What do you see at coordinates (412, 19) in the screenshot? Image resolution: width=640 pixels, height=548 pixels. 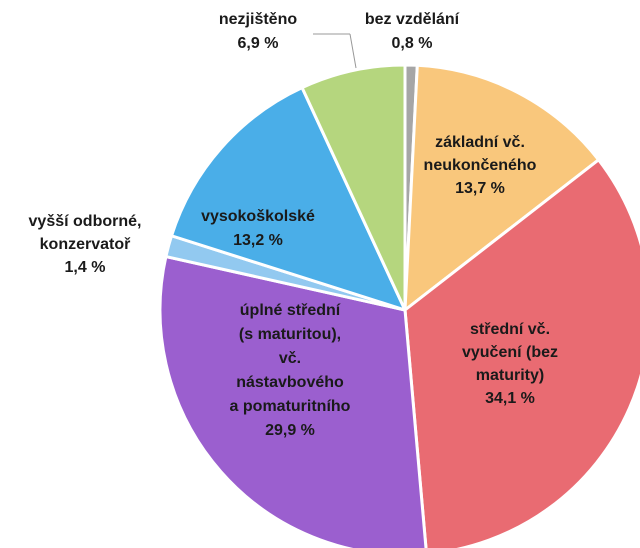 I see `slice-label: bez vzdělání` at bounding box center [412, 19].